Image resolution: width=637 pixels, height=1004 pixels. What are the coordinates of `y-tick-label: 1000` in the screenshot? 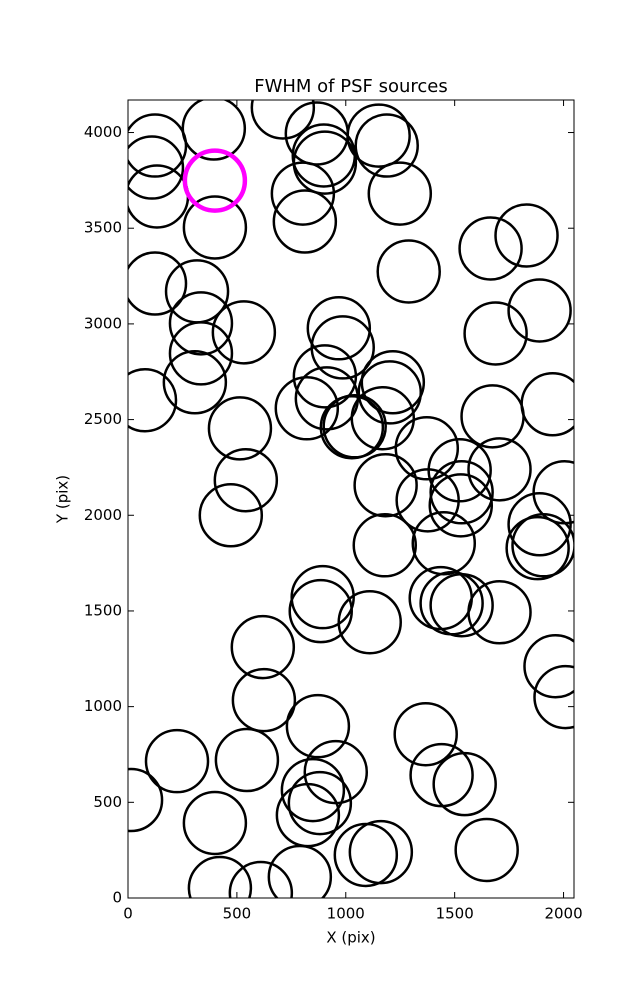 It's located at (103, 706).